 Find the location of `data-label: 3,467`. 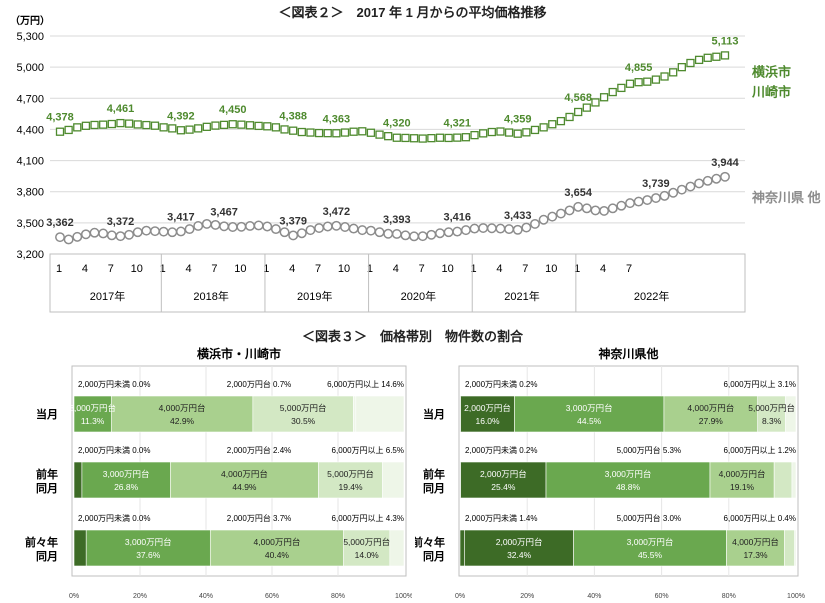

data-label: 3,467 is located at coordinates (224, 212).